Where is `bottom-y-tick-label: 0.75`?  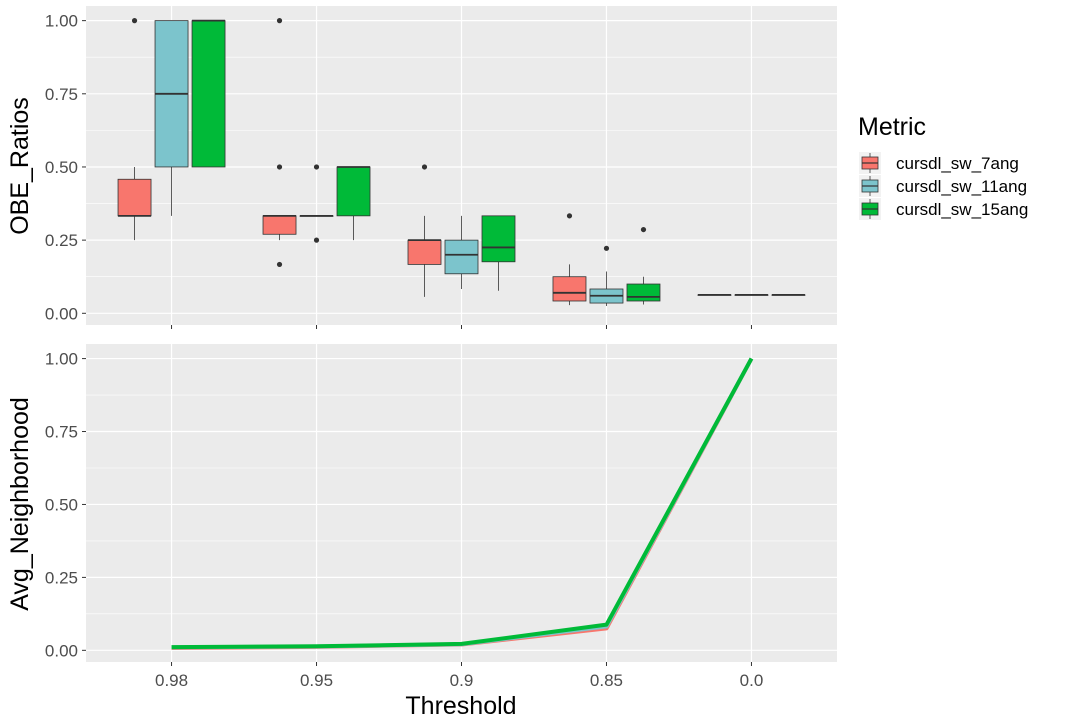
bottom-y-tick-label: 0.75 is located at coordinates (61, 432).